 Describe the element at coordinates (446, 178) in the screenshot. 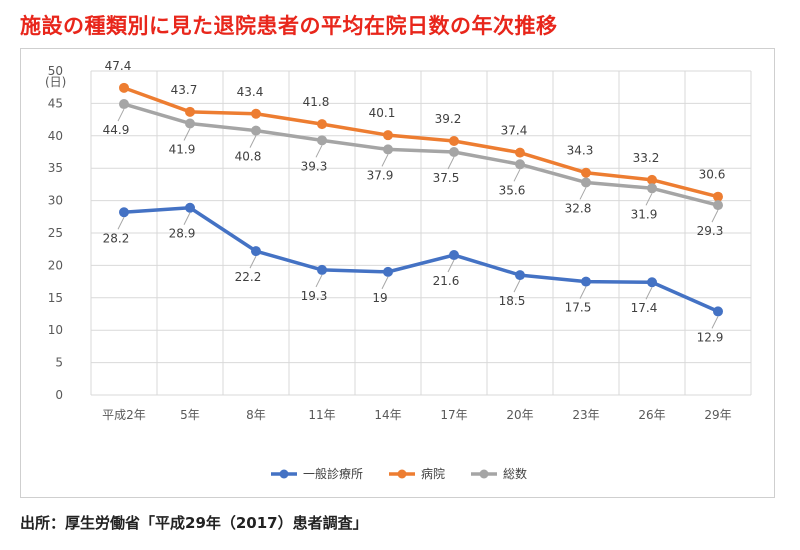

I see `data-label: 37.5` at that location.